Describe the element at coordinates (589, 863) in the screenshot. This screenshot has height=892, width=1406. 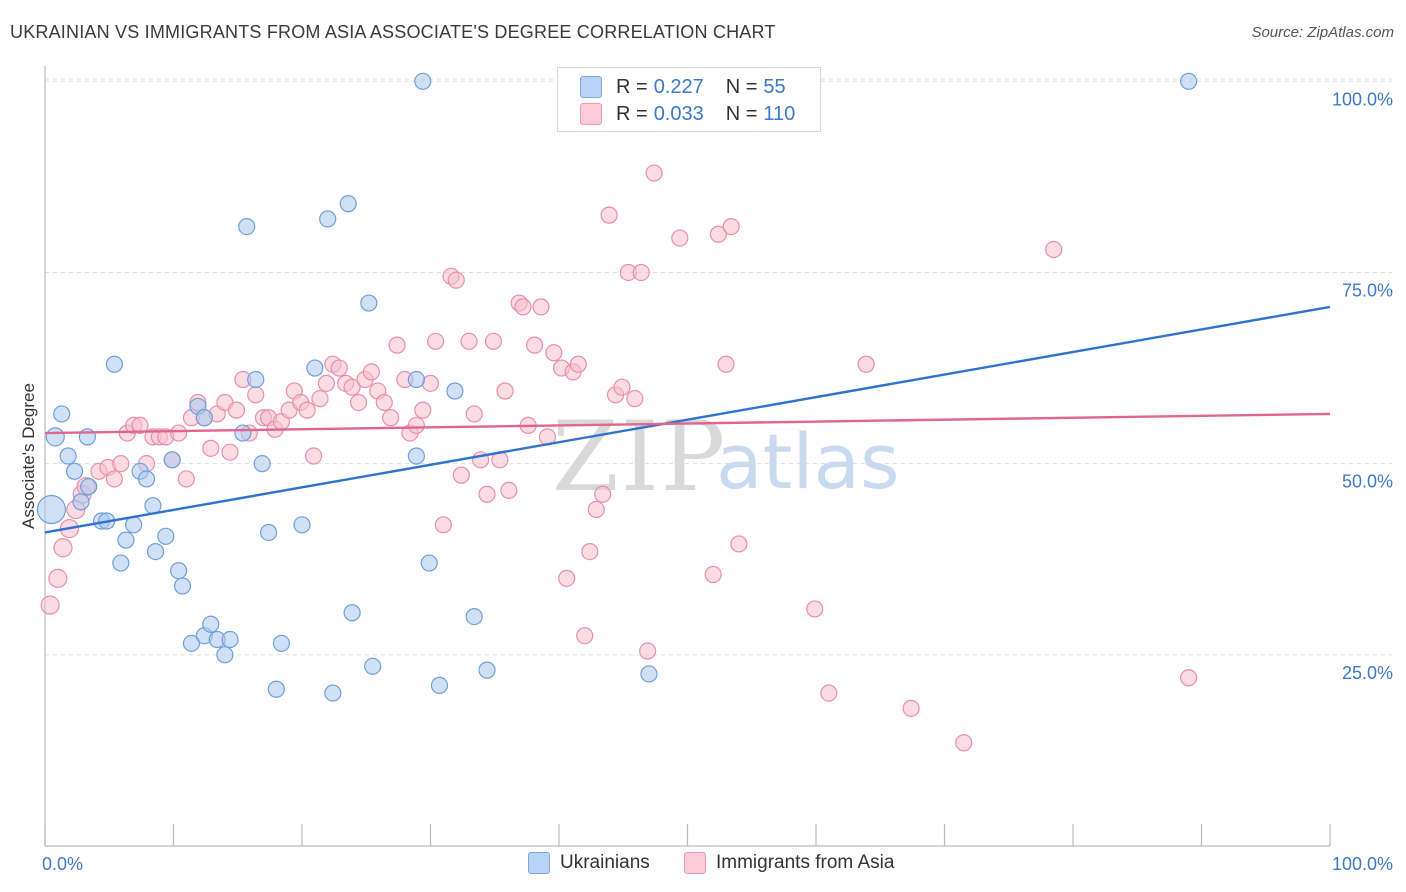
I see `legend-item-ukrainians: Ukrainians` at that location.